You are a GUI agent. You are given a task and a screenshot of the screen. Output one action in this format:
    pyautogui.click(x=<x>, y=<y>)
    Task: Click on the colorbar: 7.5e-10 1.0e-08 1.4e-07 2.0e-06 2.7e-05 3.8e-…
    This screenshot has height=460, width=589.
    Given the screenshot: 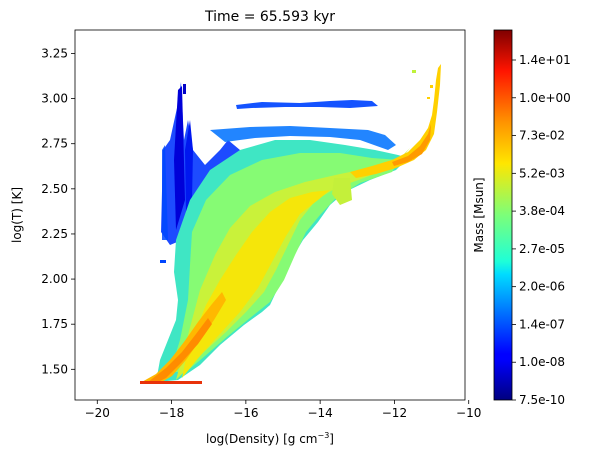 What is the action you would take?
    pyautogui.click(x=521, y=218)
    